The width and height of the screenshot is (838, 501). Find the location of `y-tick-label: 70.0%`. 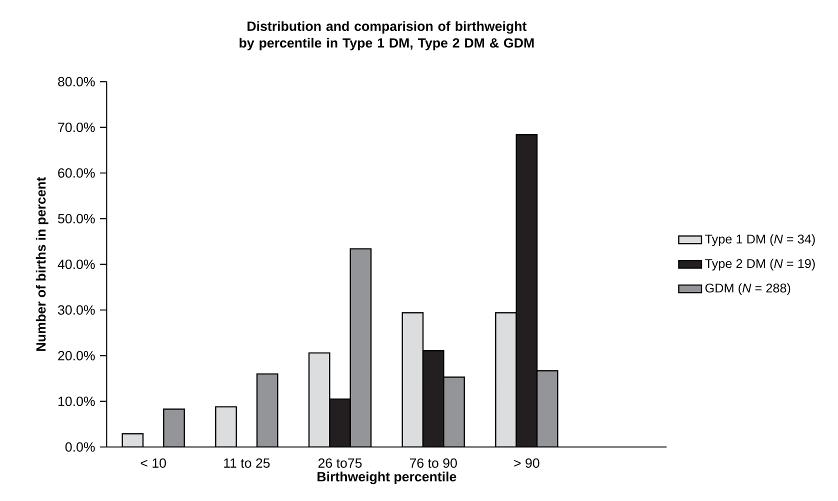

y-tick-label: 70.0% is located at coordinates (76, 127).